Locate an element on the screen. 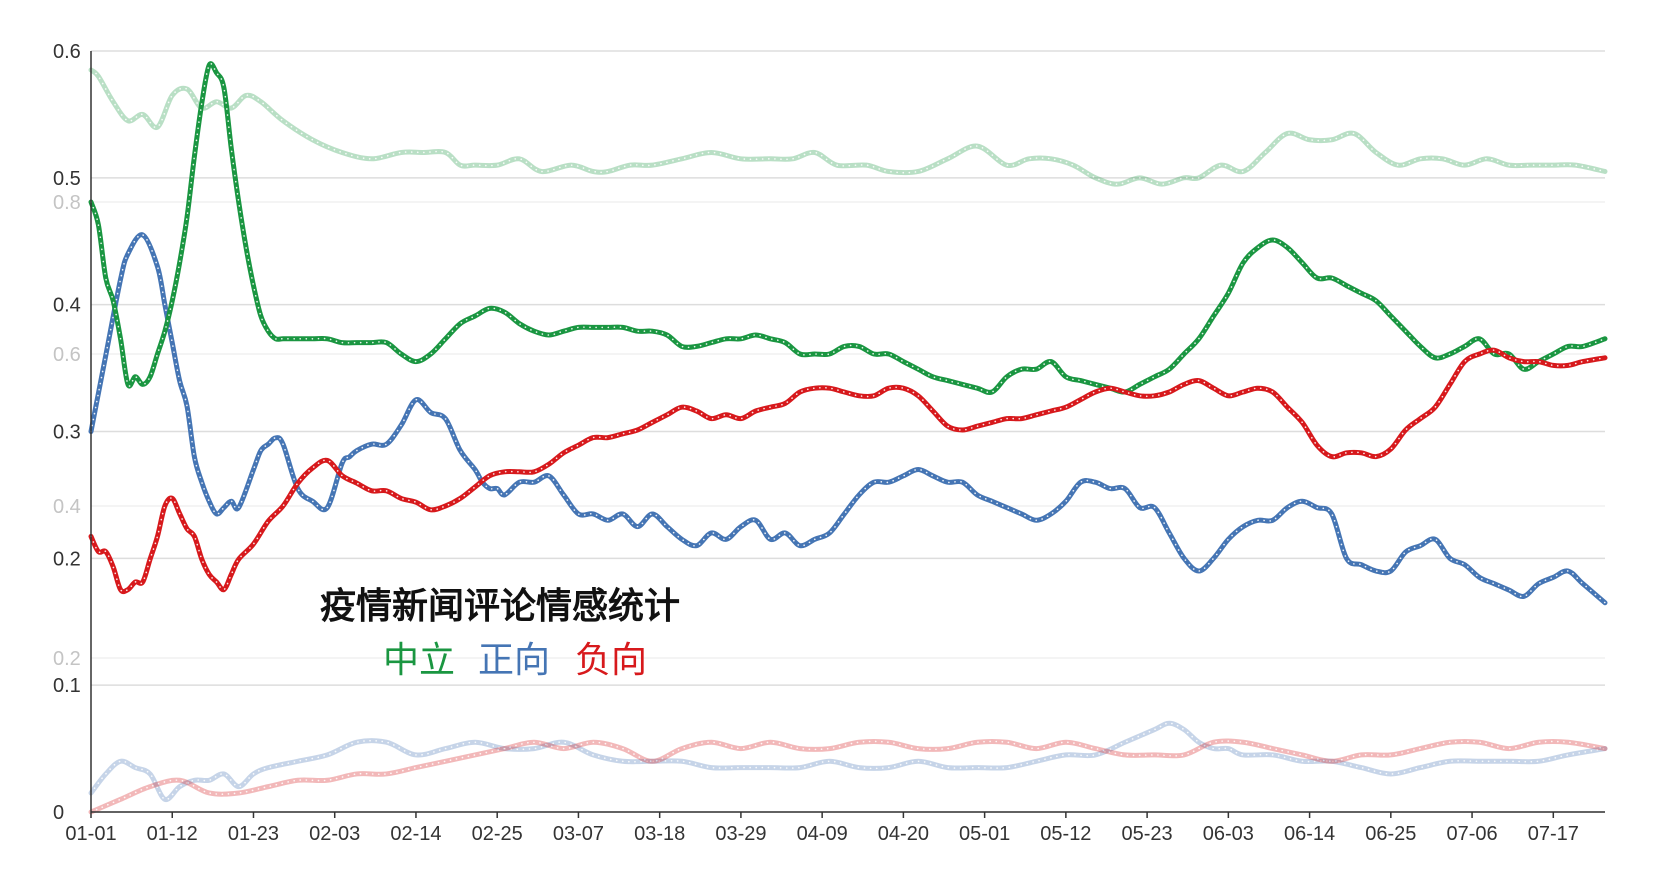 Image resolution: width=1668 pixels, height=878 pixels. x-tick-label-17: 07-06 is located at coordinates (1471, 834).